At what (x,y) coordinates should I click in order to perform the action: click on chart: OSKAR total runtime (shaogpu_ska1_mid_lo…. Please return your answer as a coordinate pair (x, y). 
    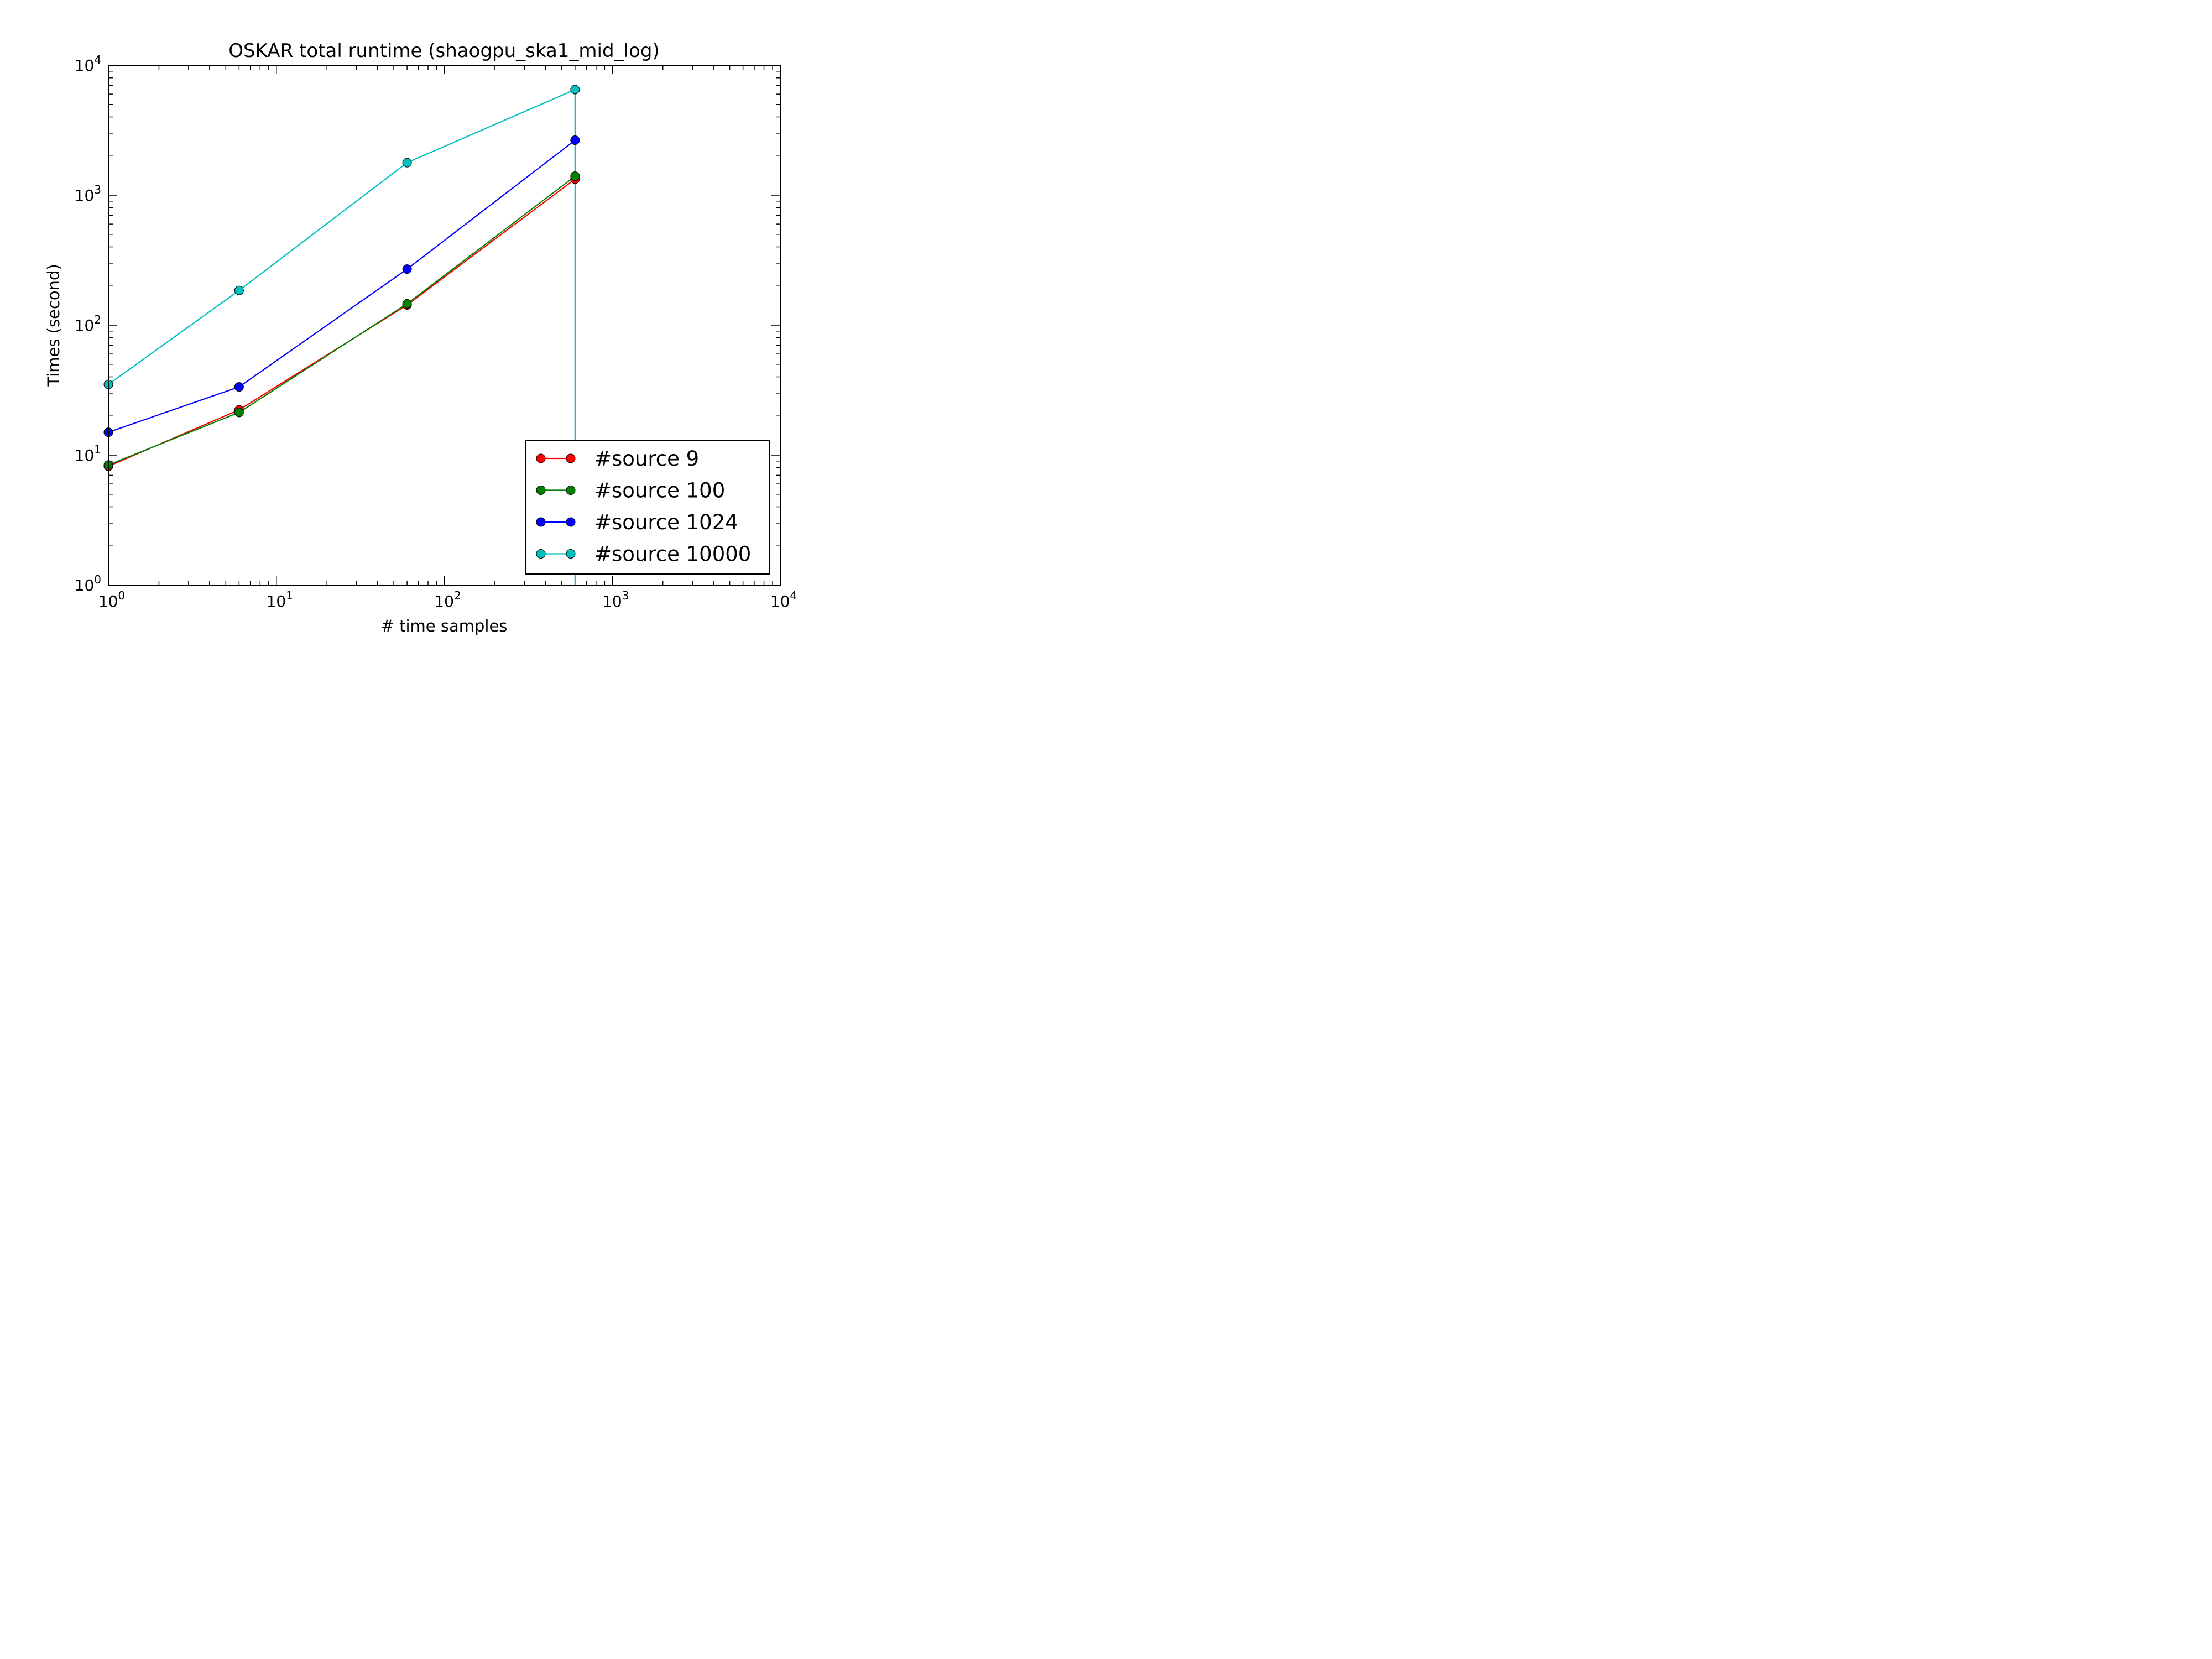
    Looking at the image, I should click on (428, 320).